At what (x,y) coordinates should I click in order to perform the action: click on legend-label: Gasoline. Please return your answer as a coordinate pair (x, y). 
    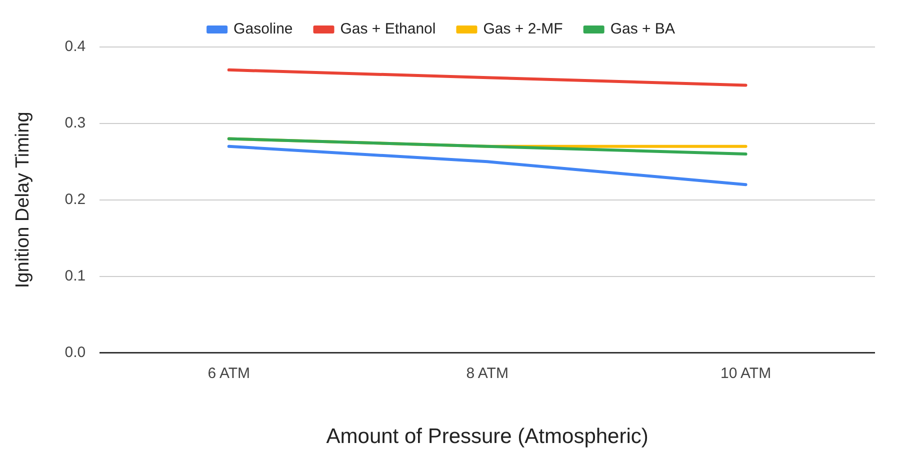
    Looking at the image, I should click on (263, 29).